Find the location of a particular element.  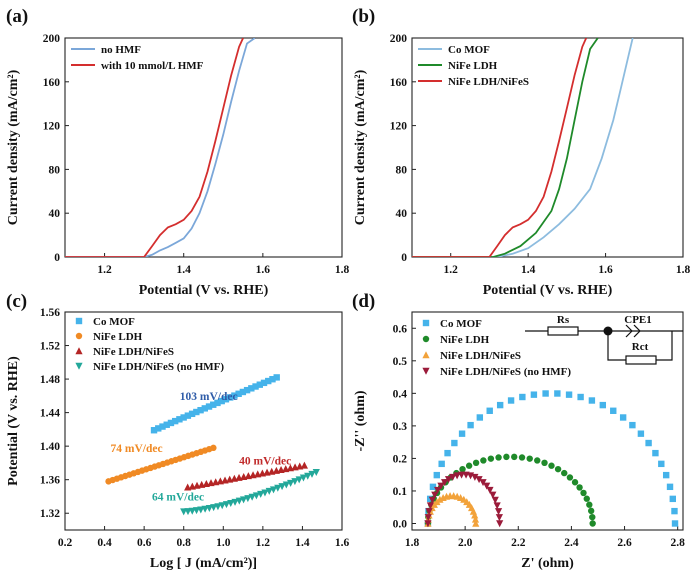

y-tick-label: 1.32 is located at coordinates (50, 514).